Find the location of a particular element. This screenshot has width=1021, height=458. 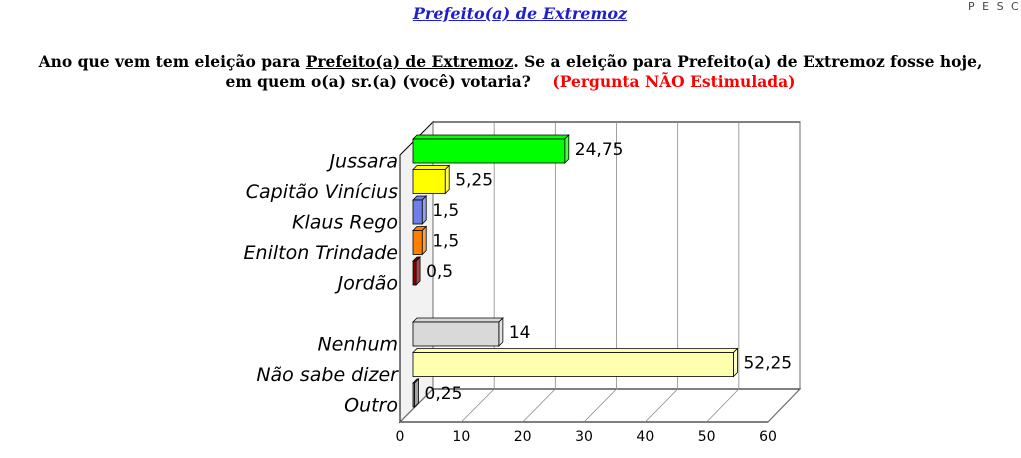

question-text: Ano que vem tem eleição para is located at coordinates (172, 61).